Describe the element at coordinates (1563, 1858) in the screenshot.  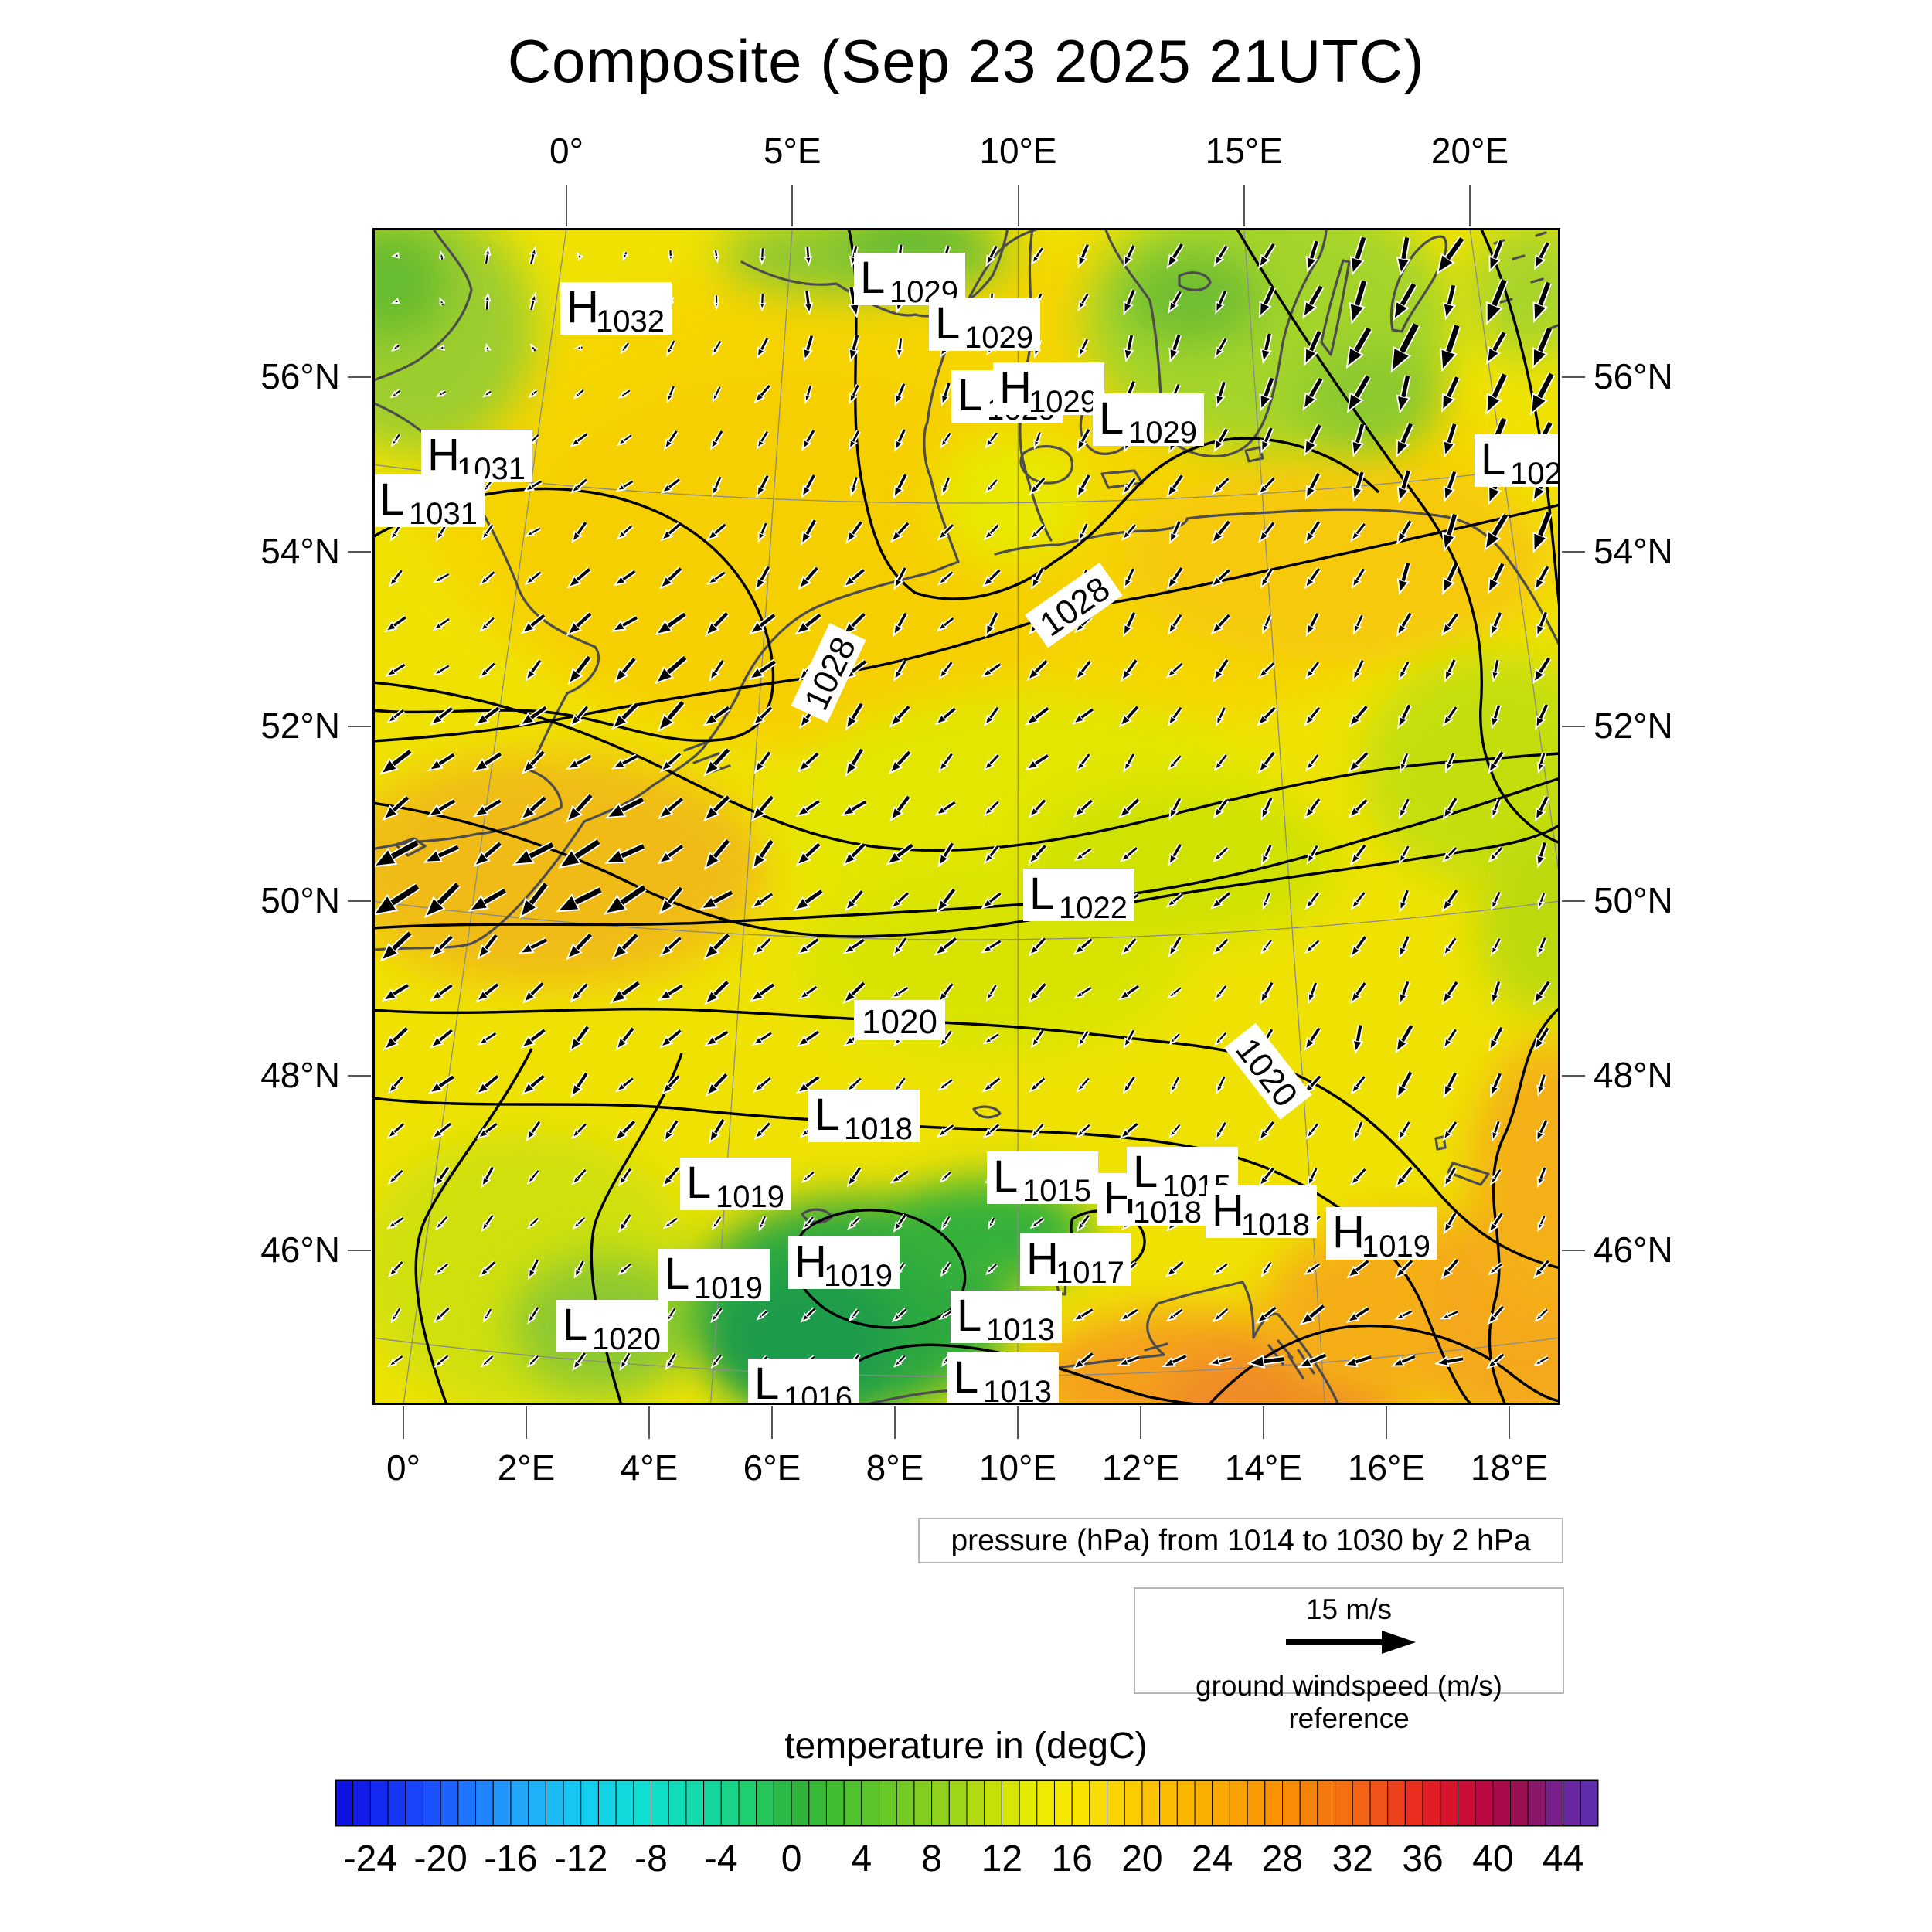
I see `colorbar-tick-label: 44` at that location.